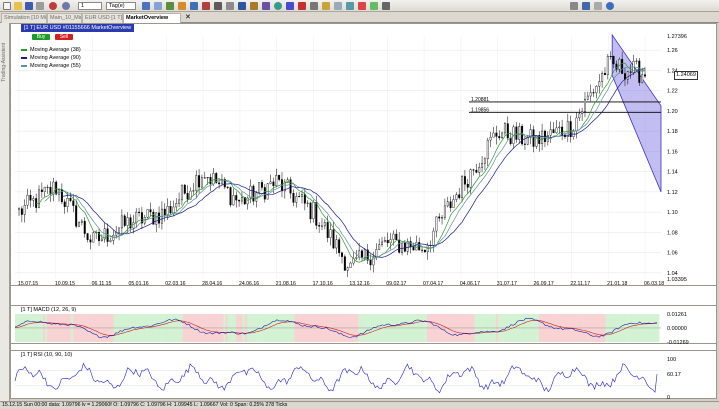  What do you see at coordinates (18, 6) in the screenshot?
I see `open-icon` at bounding box center [18, 6].